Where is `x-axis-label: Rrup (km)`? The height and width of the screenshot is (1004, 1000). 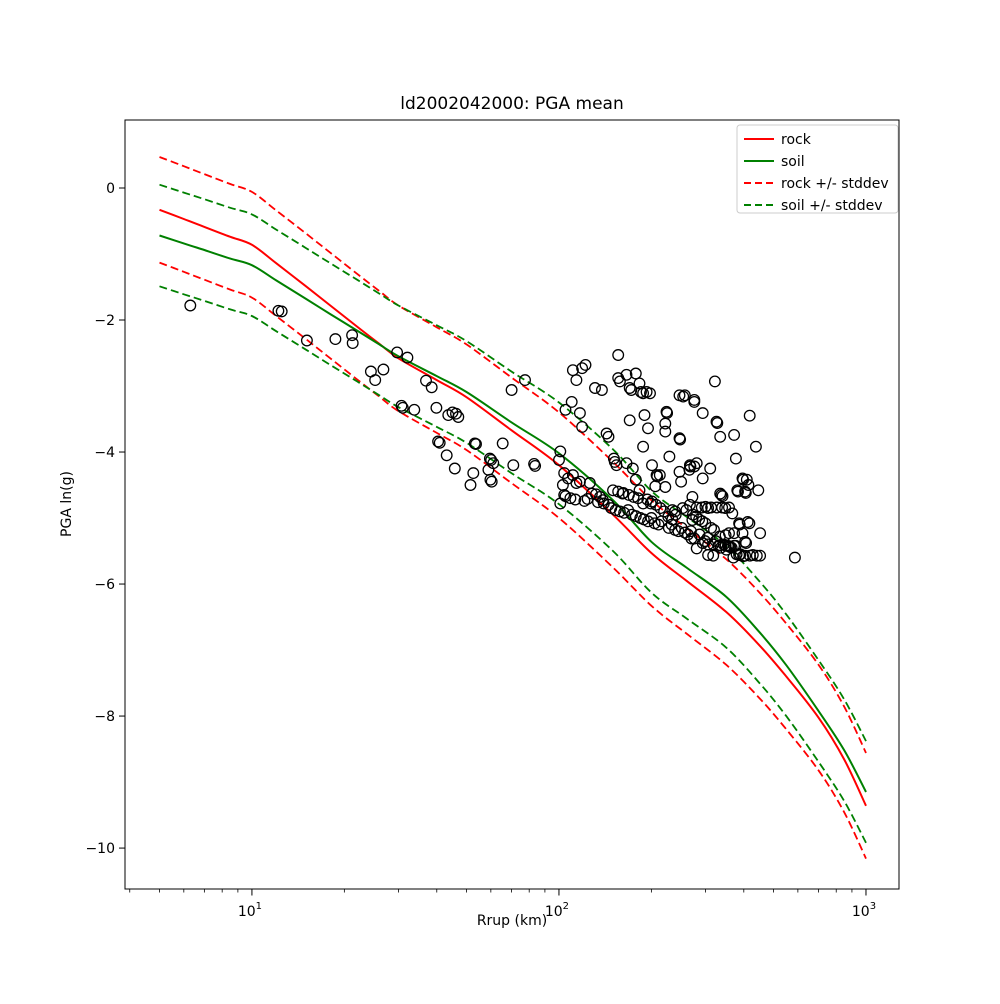 x-axis-label: Rrup (km) is located at coordinates (512, 921).